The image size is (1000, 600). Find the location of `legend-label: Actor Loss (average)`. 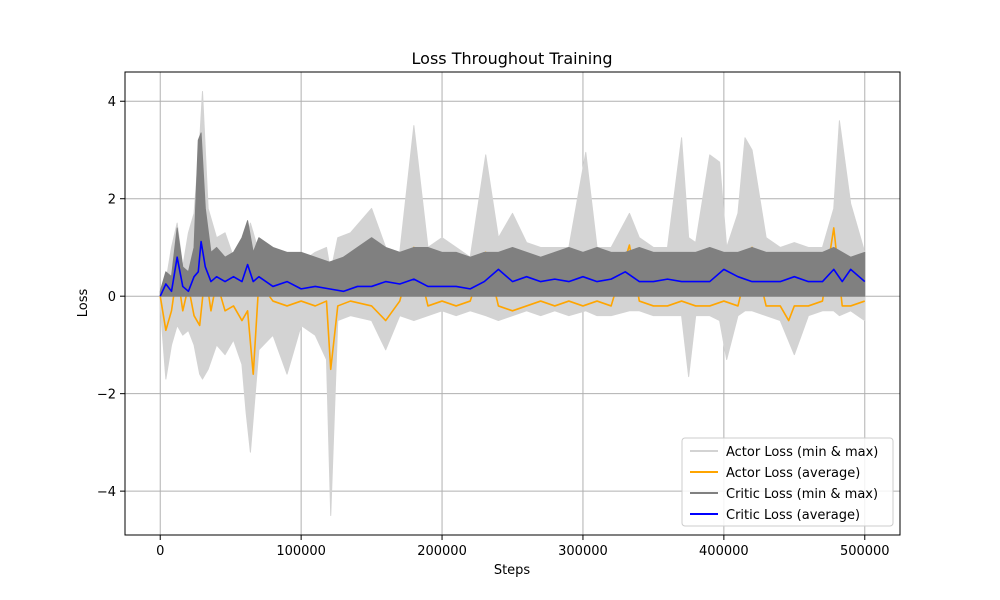

legend-label: Actor Loss (average) is located at coordinates (793, 473).